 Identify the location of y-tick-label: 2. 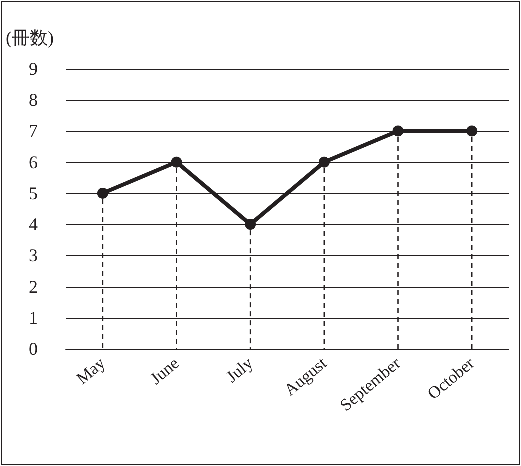
(33, 286).